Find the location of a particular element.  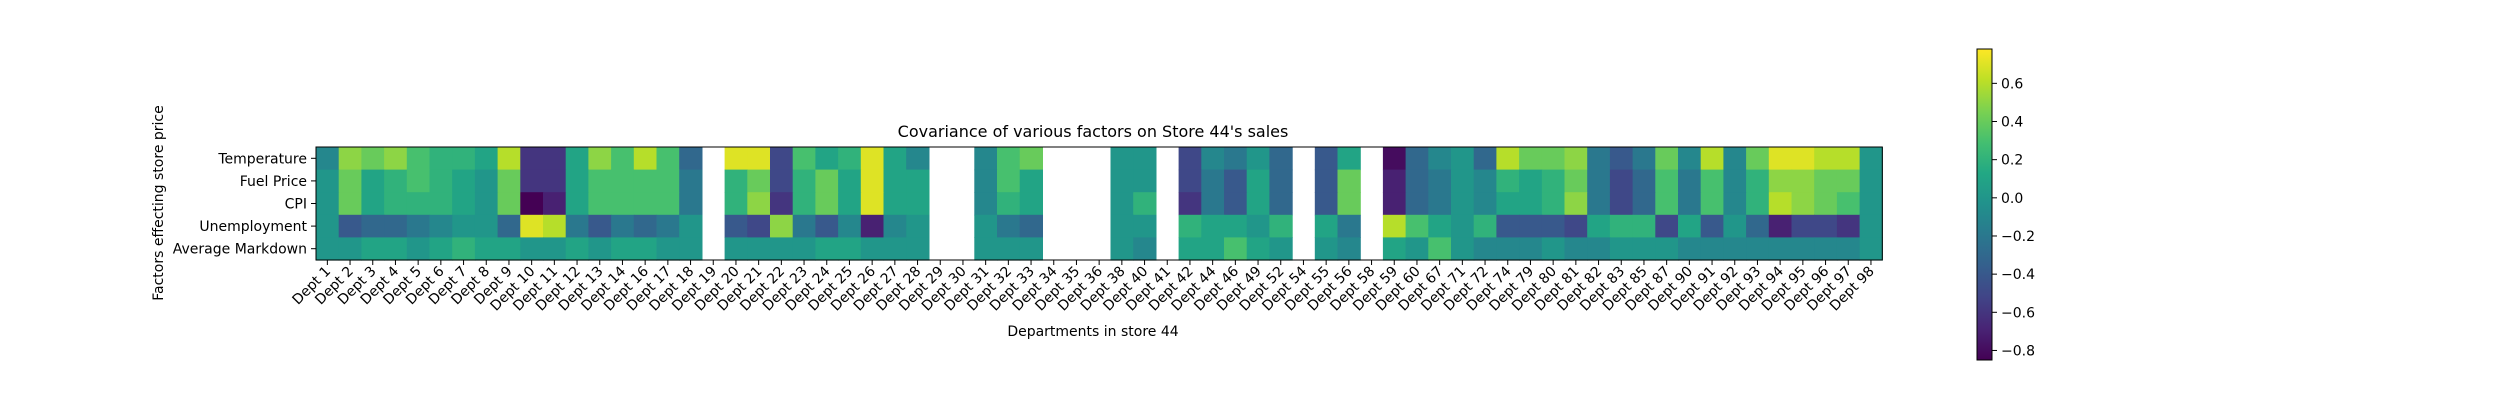

colorbar-tick-label: −0.4 is located at coordinates (2018, 275).